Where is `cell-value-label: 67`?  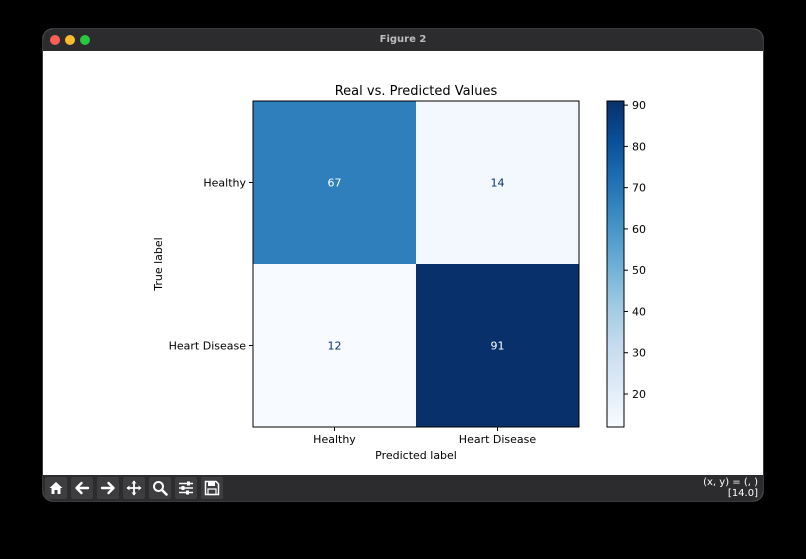 cell-value-label: 67 is located at coordinates (335, 183).